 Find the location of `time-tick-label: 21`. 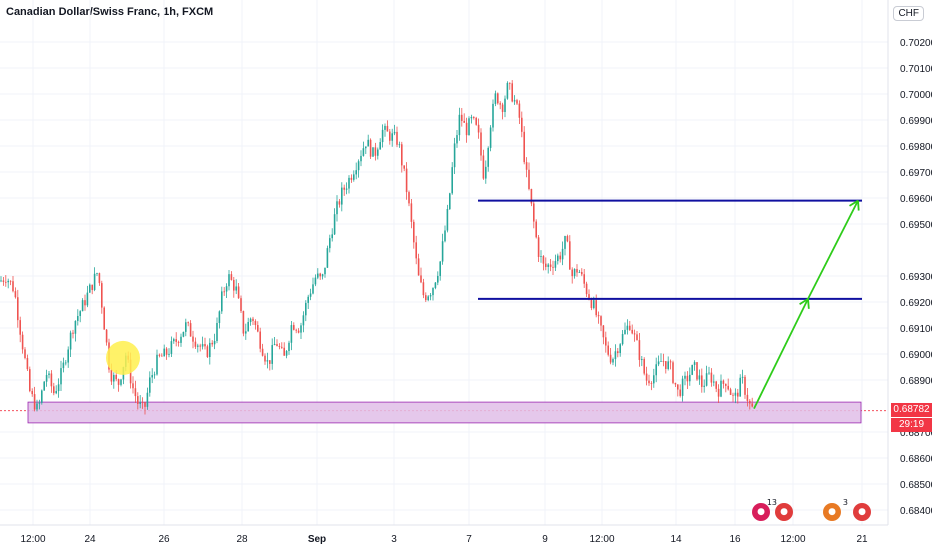

time-tick-label: 21 is located at coordinates (862, 539).